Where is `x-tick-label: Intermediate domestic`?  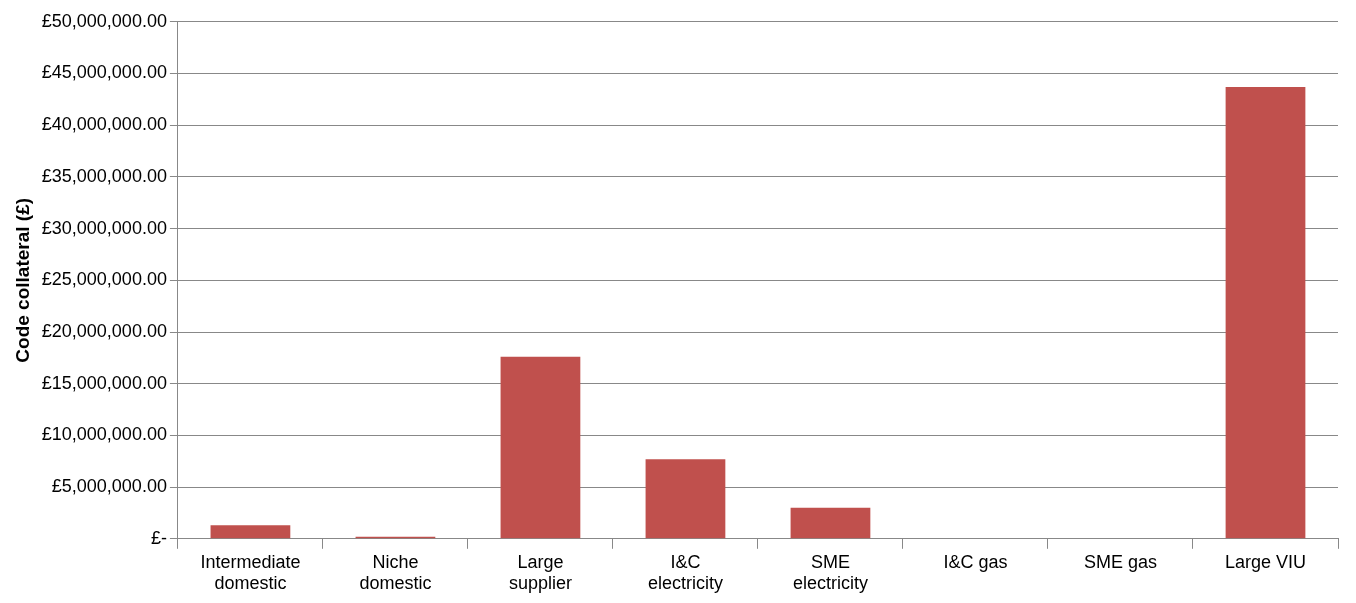 x-tick-label: Intermediate domestic is located at coordinates (250, 572).